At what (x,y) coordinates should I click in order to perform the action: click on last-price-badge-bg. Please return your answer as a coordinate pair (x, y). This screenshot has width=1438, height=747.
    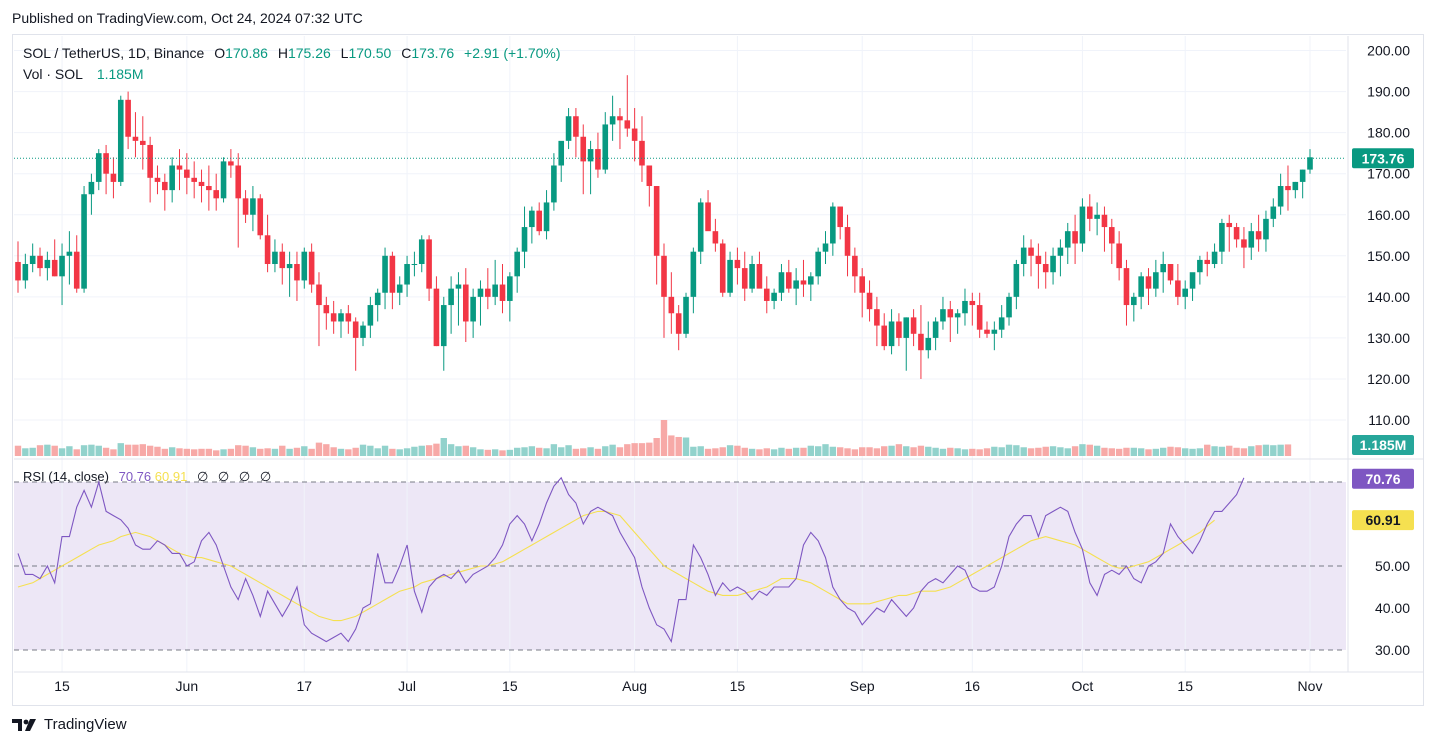
    Looking at the image, I should click on (1383, 158).